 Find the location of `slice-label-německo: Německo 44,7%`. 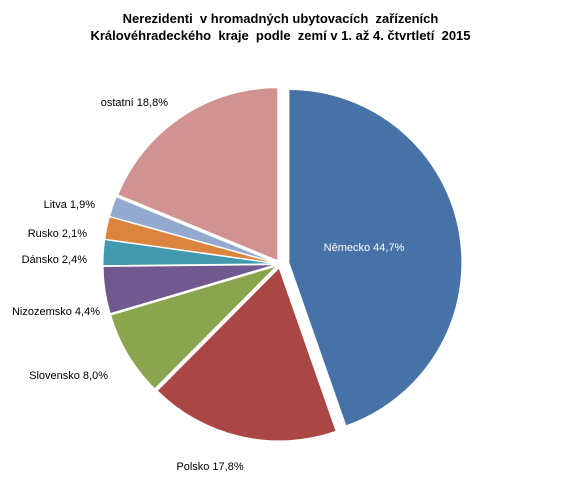

slice-label-německo: Německo 44,7% is located at coordinates (364, 248).